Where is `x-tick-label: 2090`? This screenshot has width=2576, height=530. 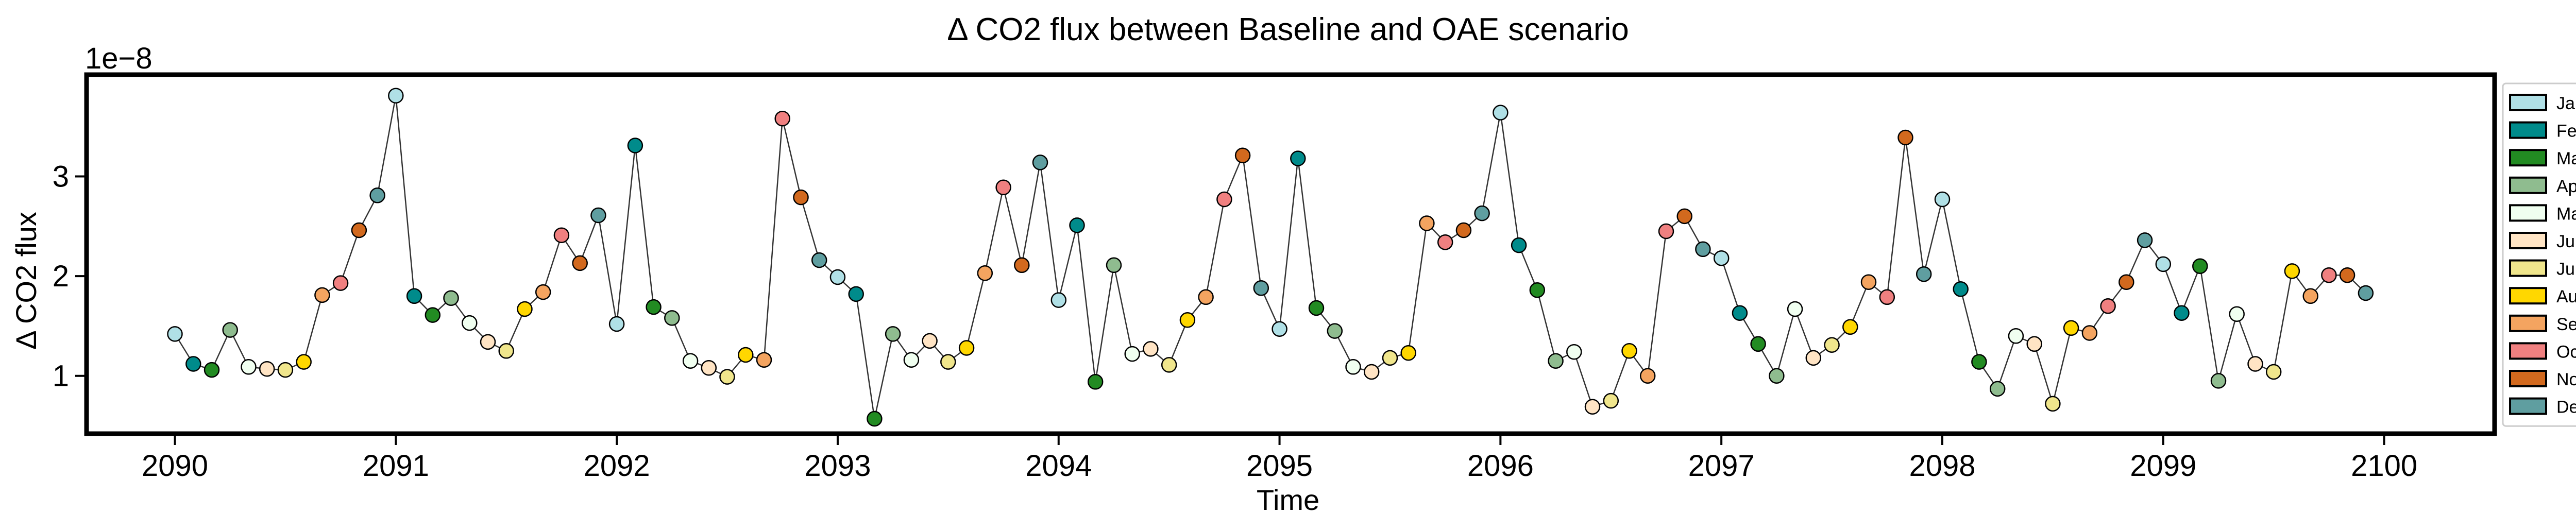 x-tick-label: 2090 is located at coordinates (175, 466).